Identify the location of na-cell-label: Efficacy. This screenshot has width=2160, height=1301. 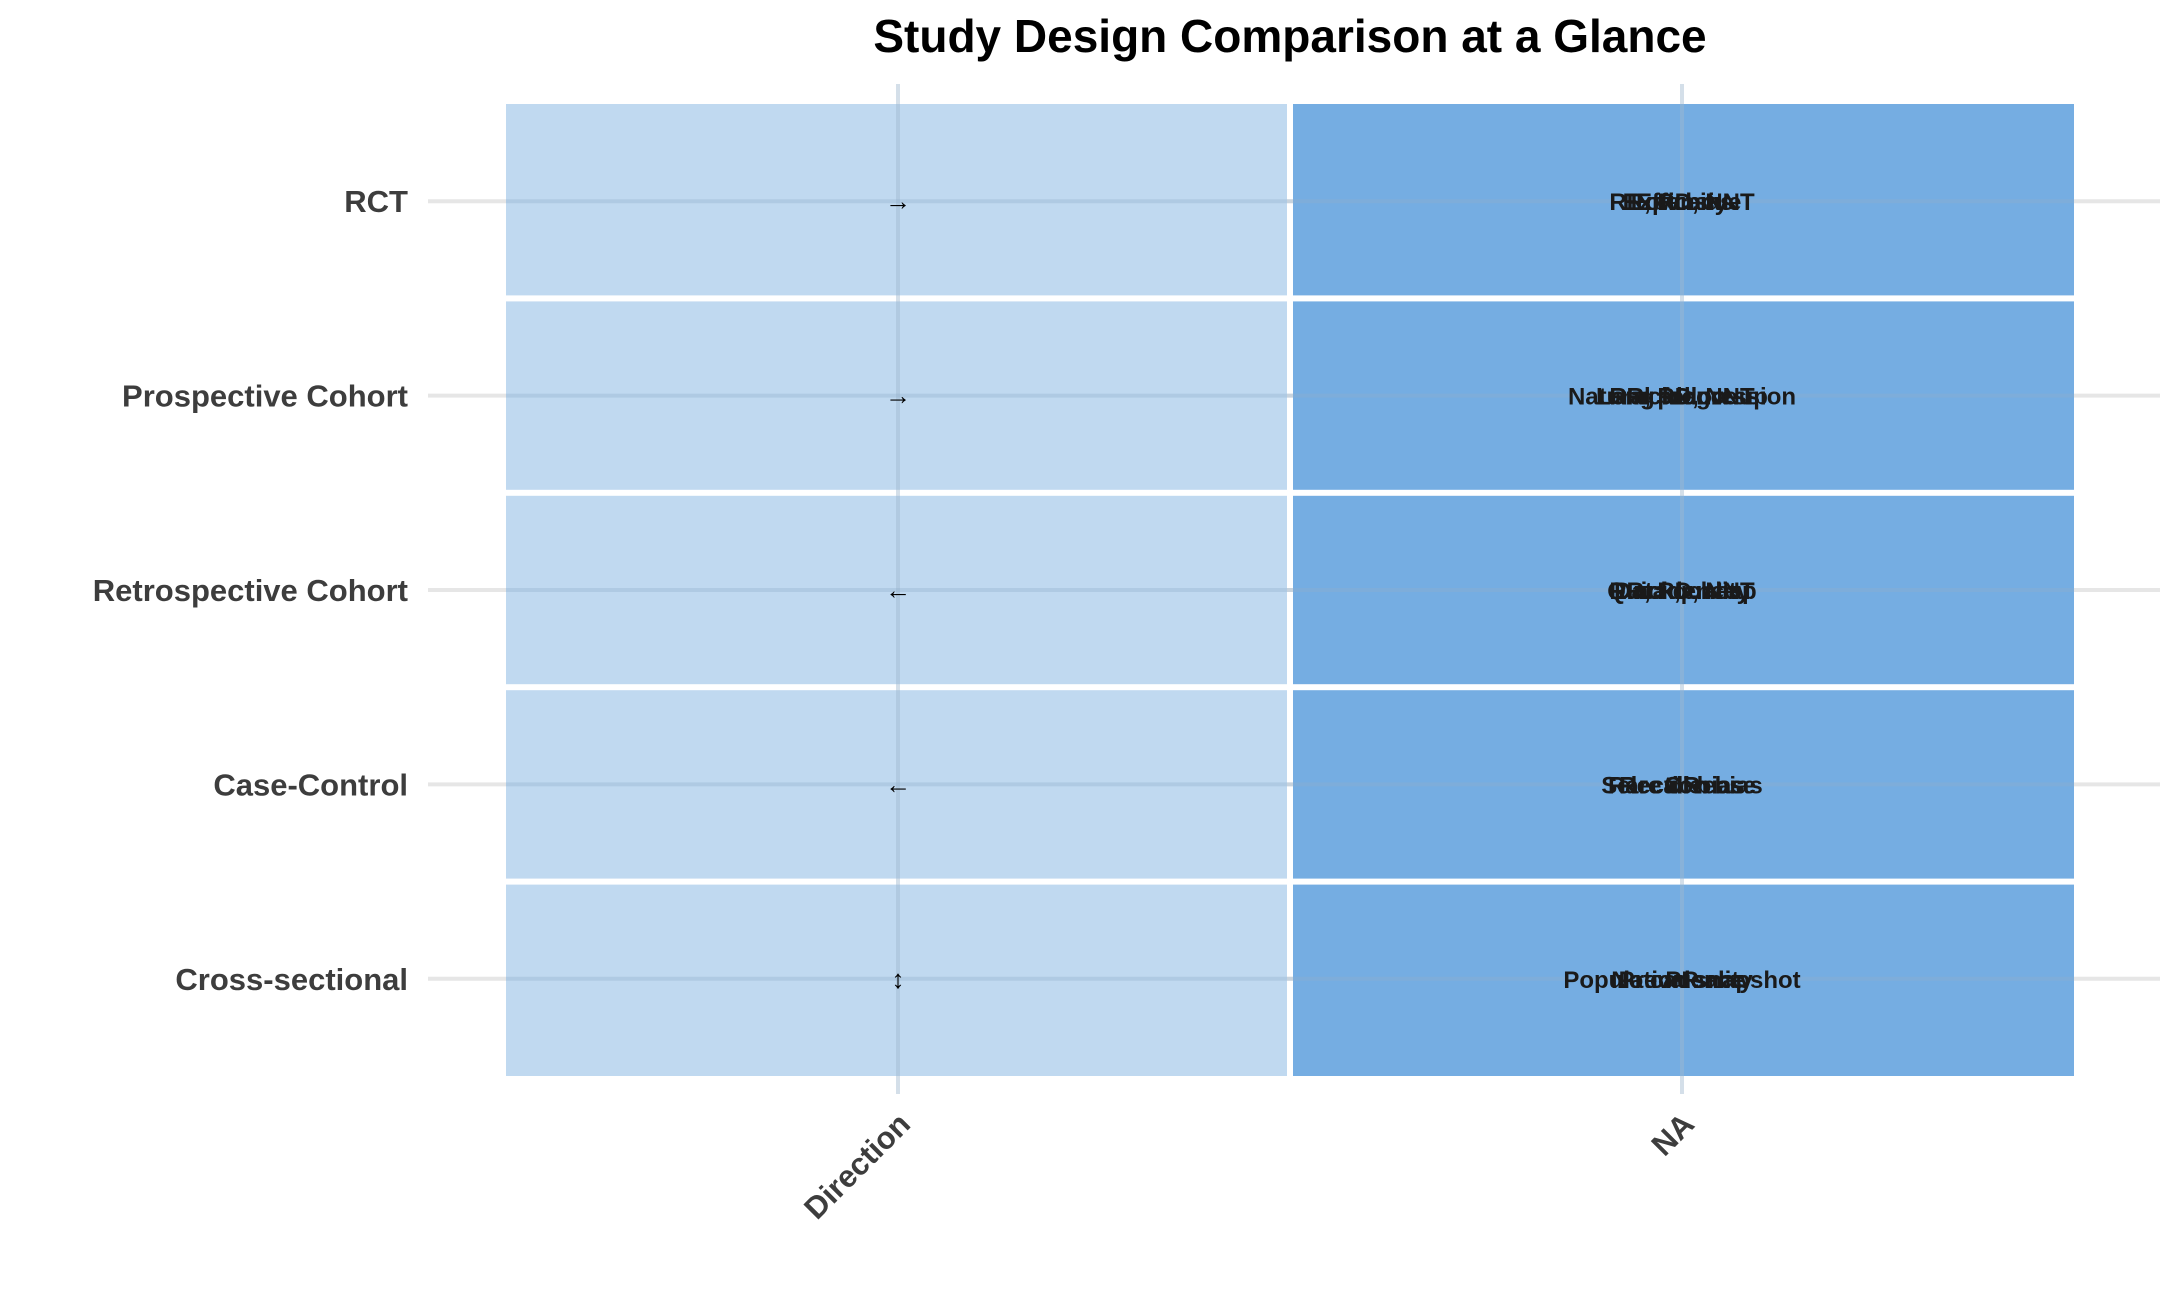
(1682, 202).